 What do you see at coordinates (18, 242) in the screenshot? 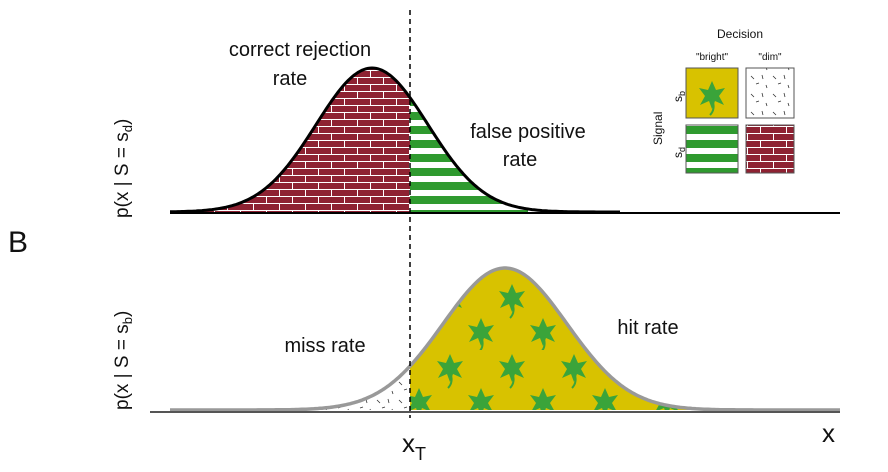
I see `panel-label: B` at bounding box center [18, 242].